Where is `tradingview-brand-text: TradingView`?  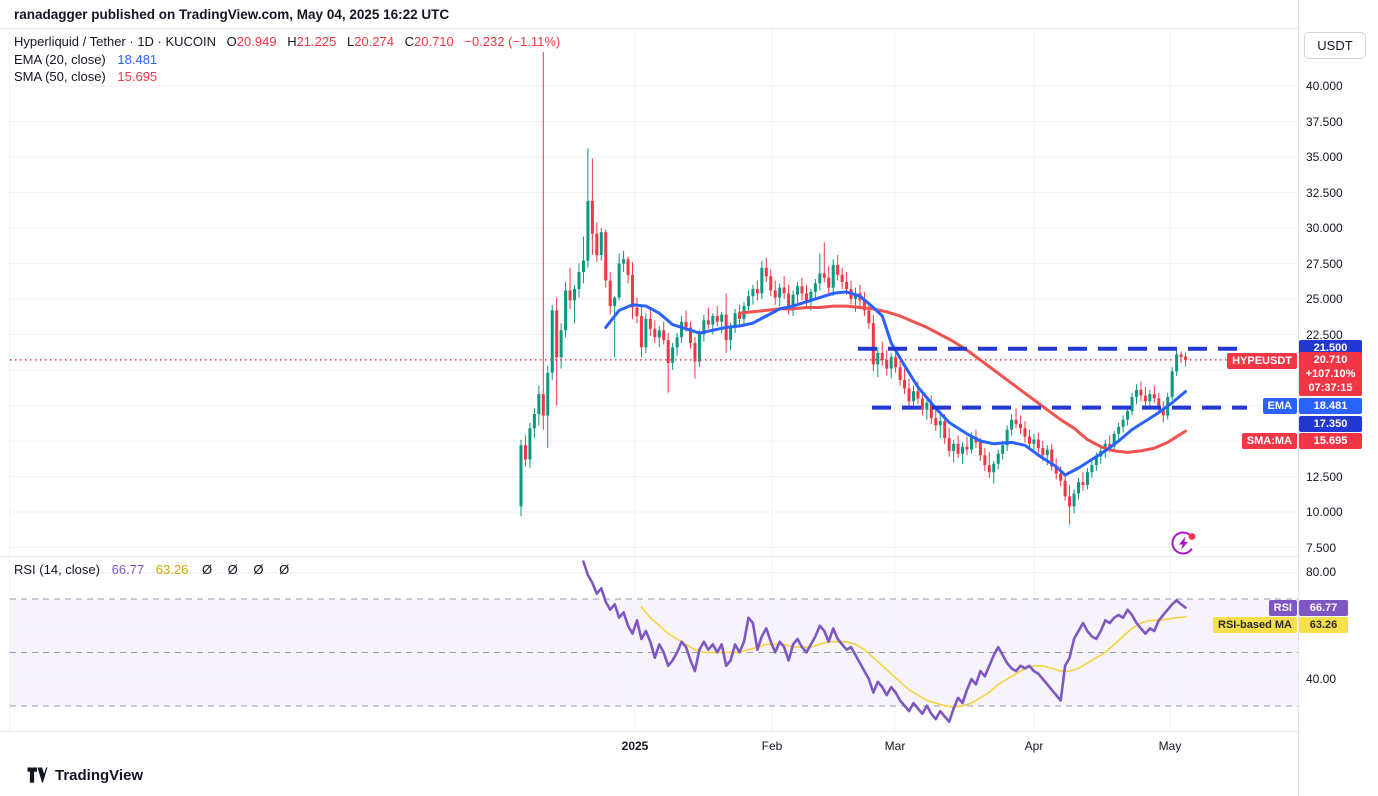
tradingview-brand-text: TradingView is located at coordinates (99, 775).